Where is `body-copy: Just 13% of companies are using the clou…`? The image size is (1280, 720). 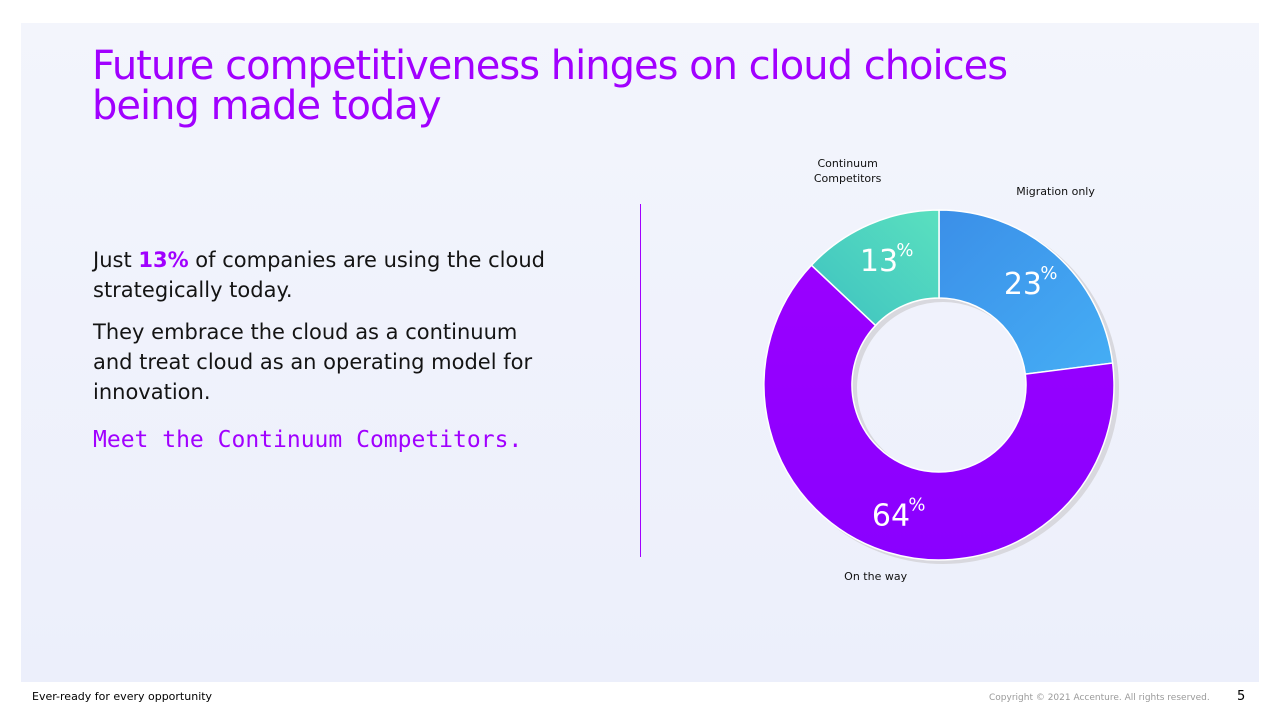
body-copy: Just 13% of companies are using the clou… is located at coordinates (328, 356).